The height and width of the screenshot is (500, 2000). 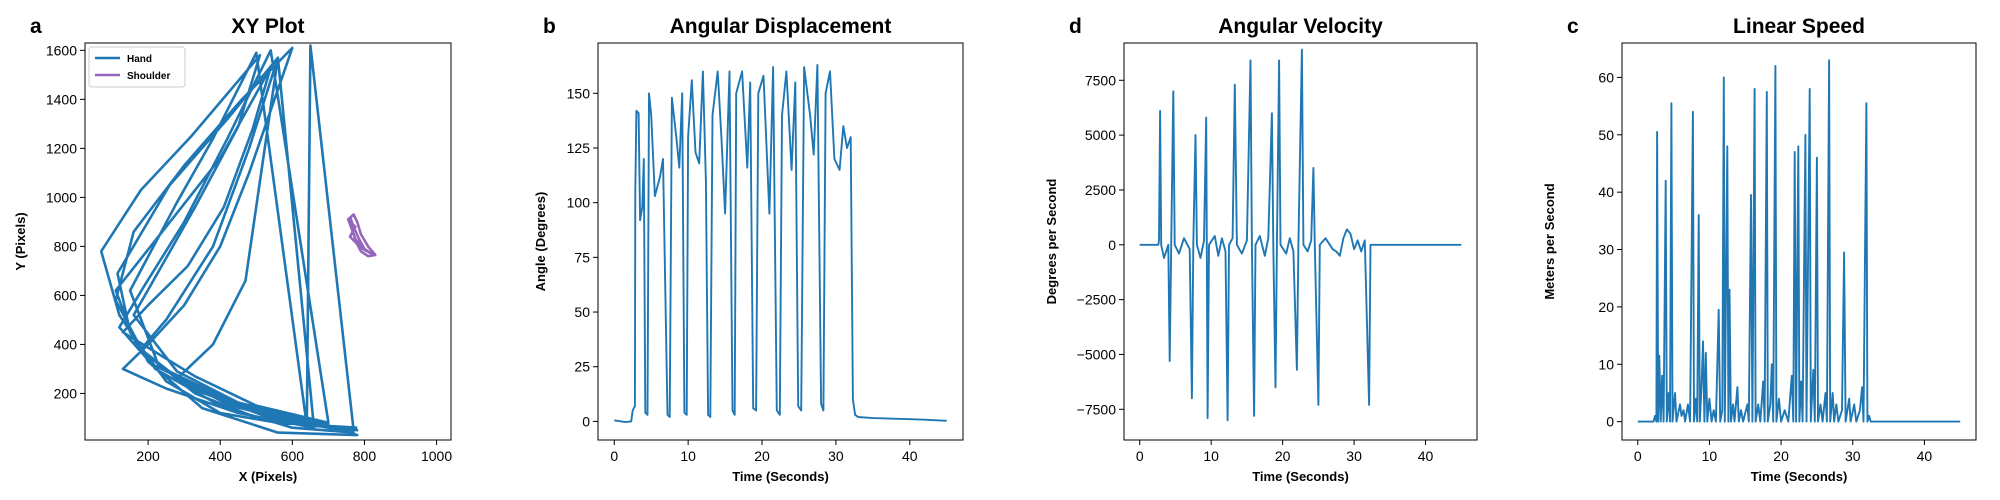 What do you see at coordinates (1573, 26) in the screenshot?
I see `panel-letter: c` at bounding box center [1573, 26].